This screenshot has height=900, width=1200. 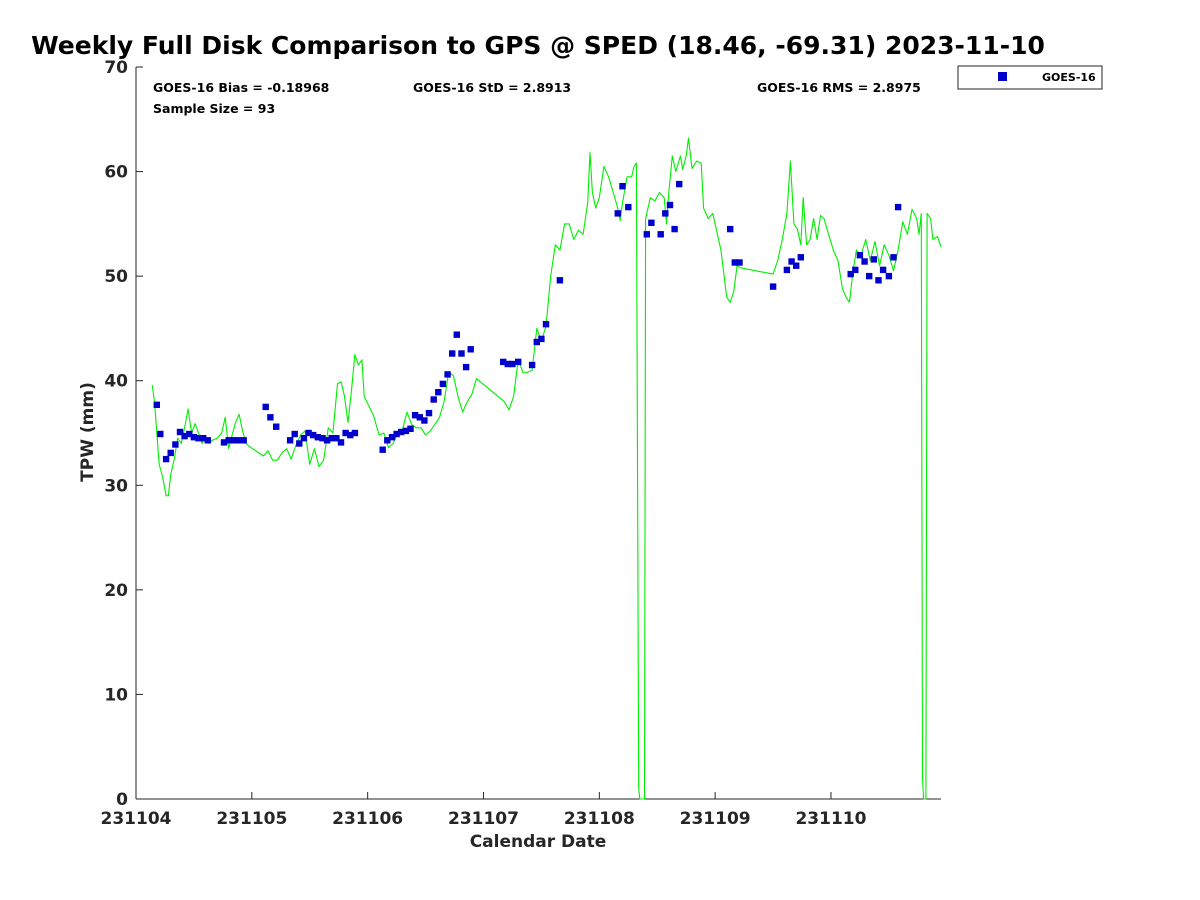 What do you see at coordinates (599, 819) in the screenshot?
I see `x-tick-label: 231108` at bounding box center [599, 819].